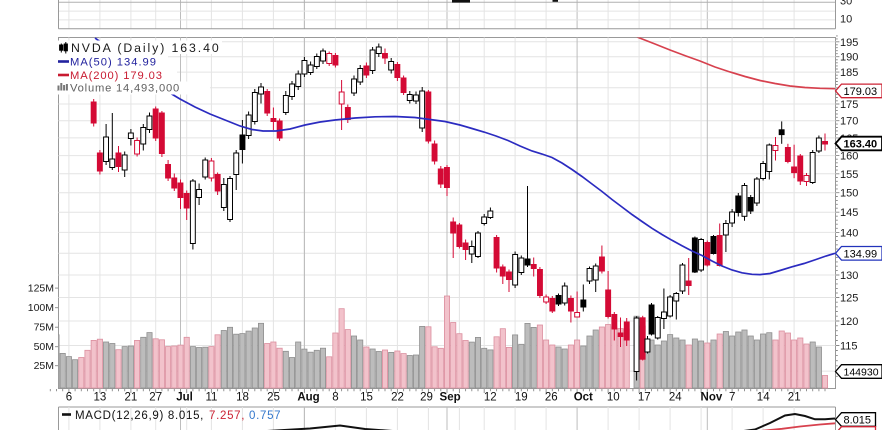 The image size is (882, 430). I want to click on svg-text: 6, so click(69, 398).